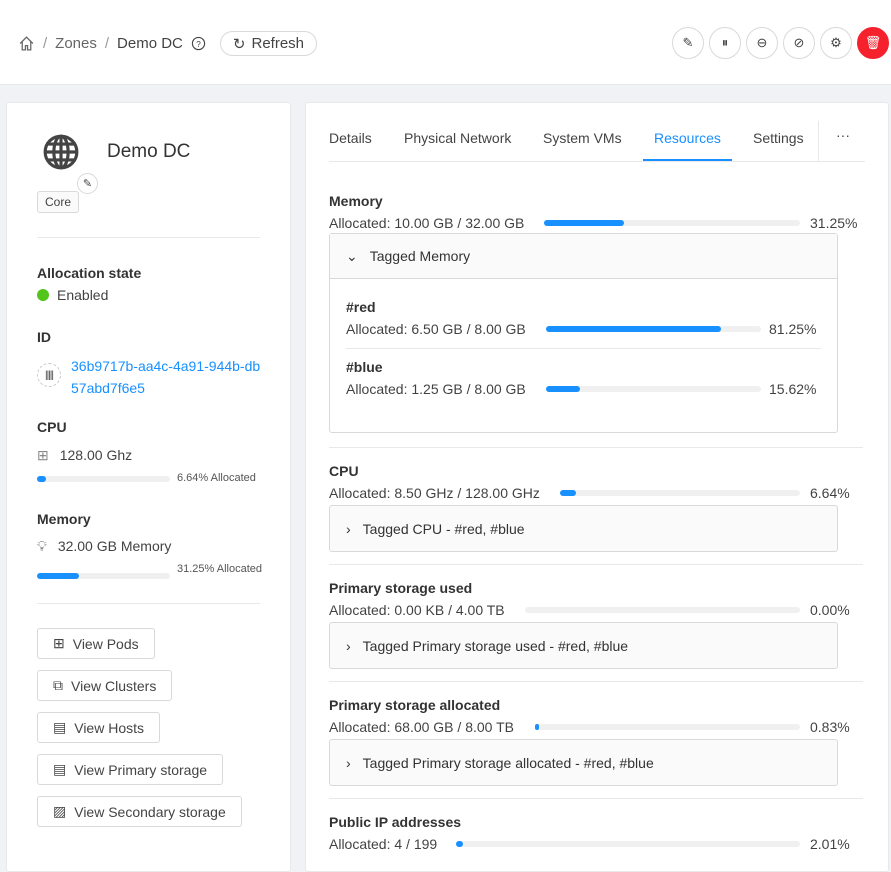 The image size is (891, 872). What do you see at coordinates (108, 388) in the screenshot?
I see `zone-id-line: 57abd7f6e5` at bounding box center [108, 388].